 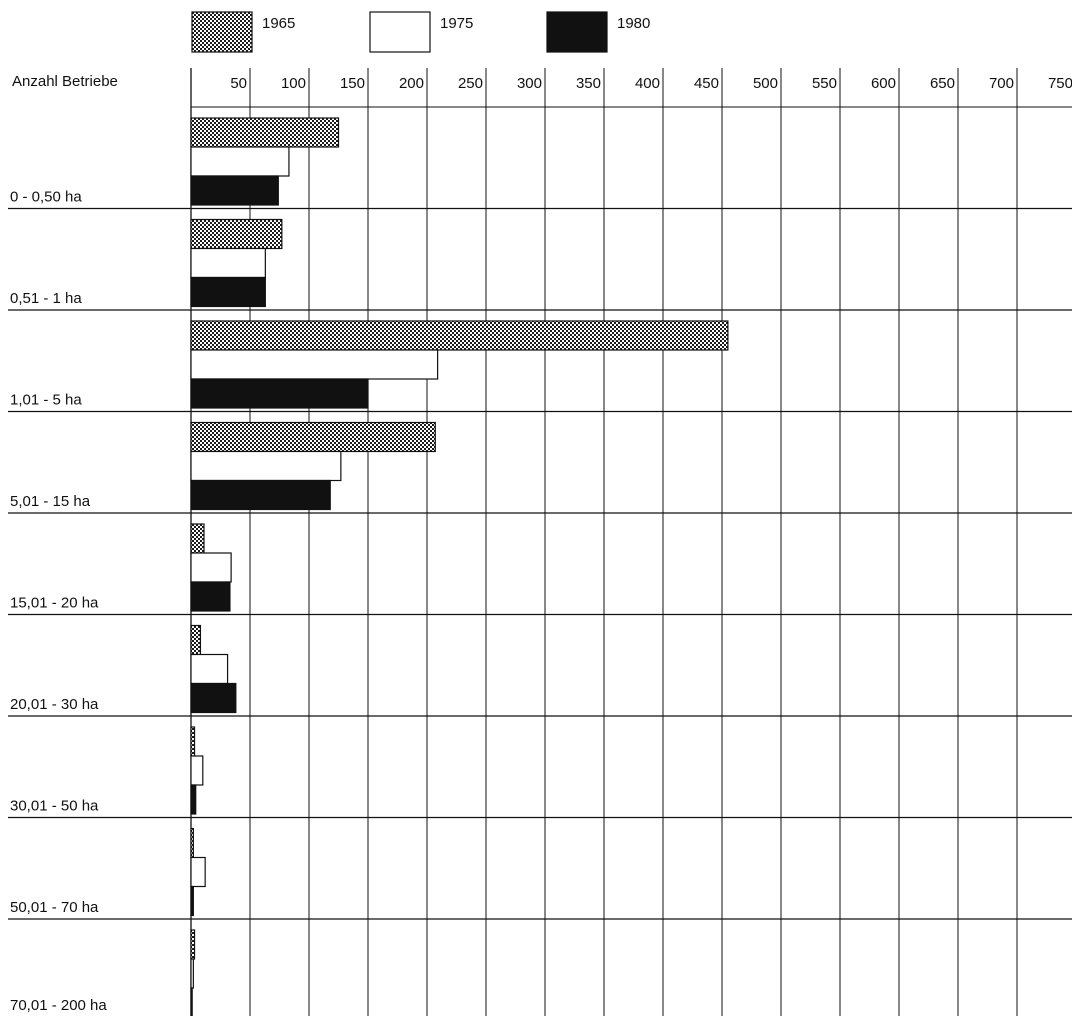 What do you see at coordinates (54, 603) in the screenshot?
I see `category-label: 15,01 - 20 ha` at bounding box center [54, 603].